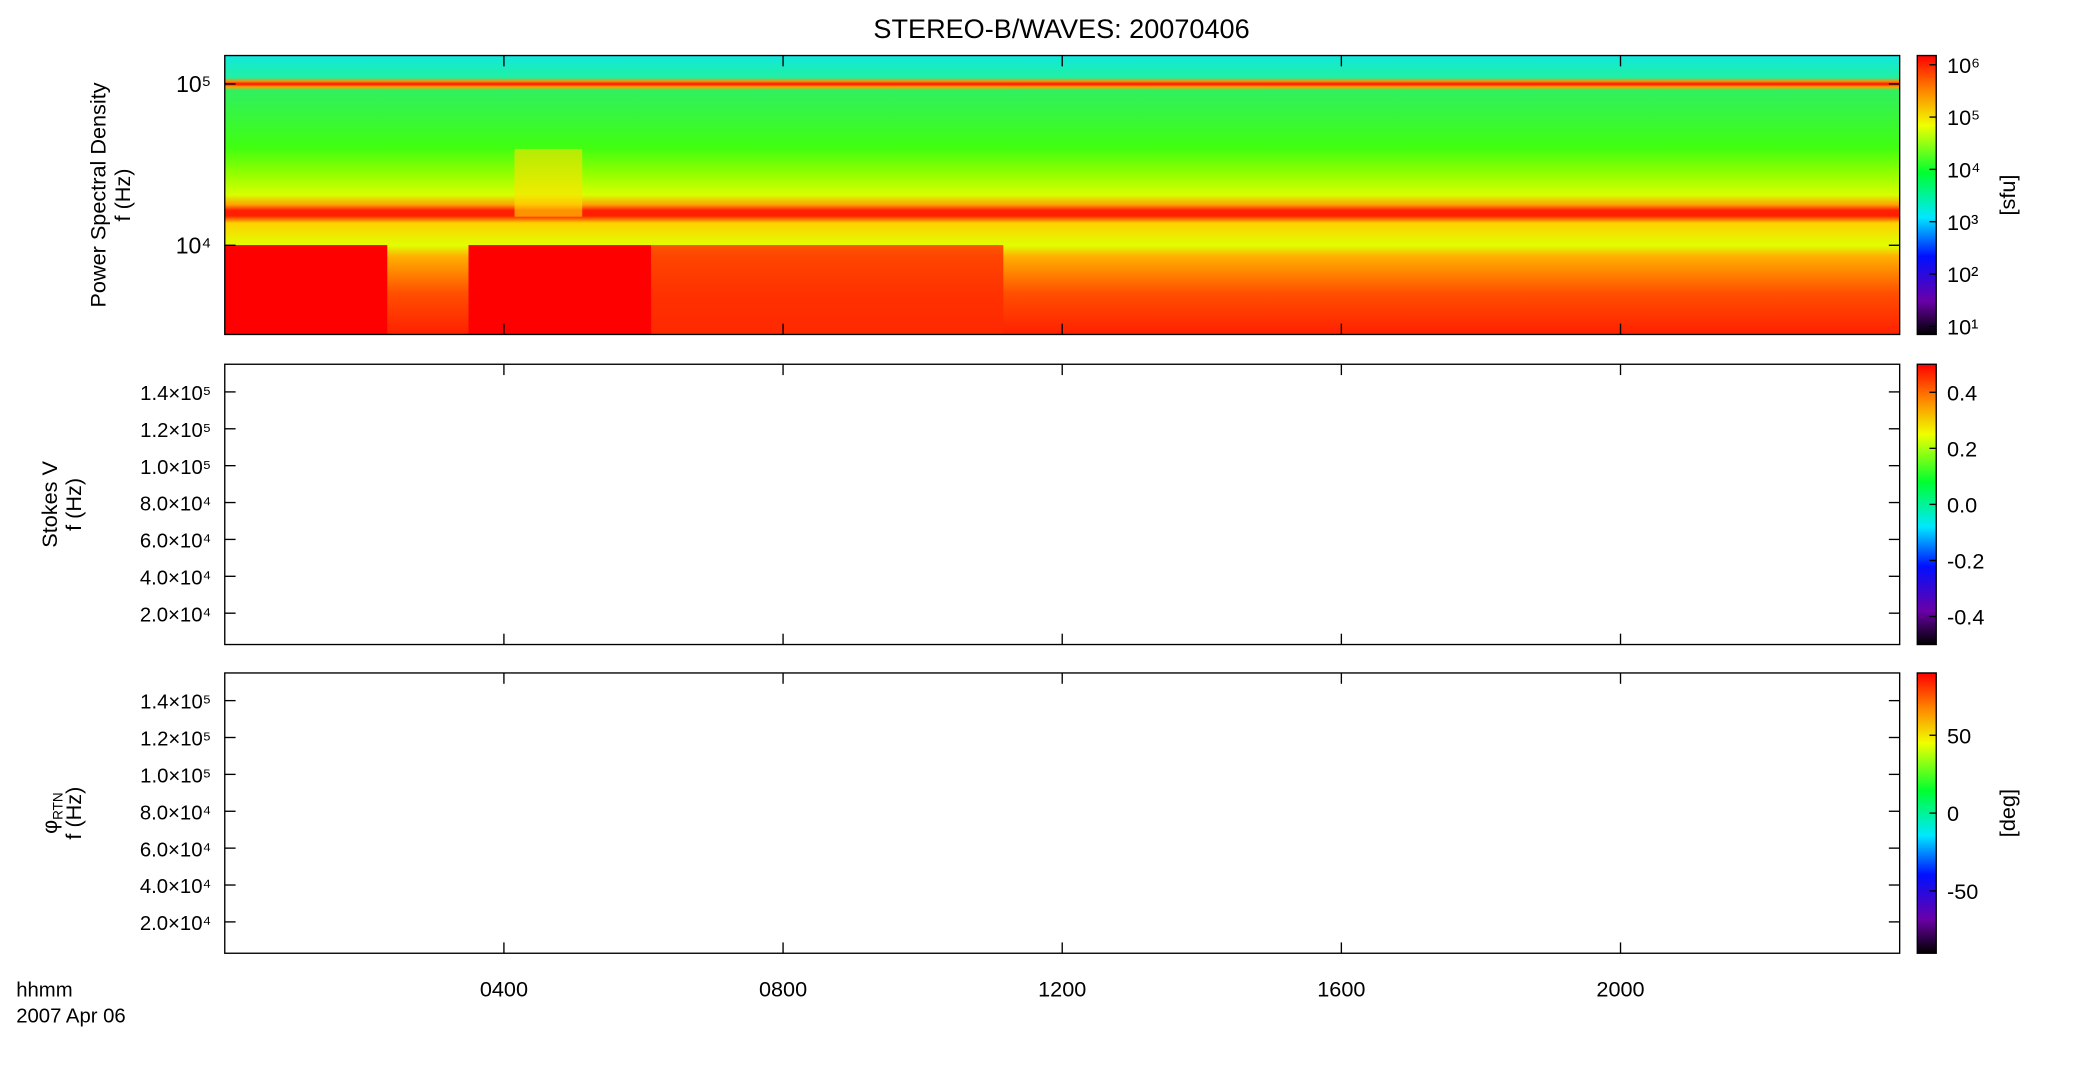  Describe the element at coordinates (1962, 505) in the screenshot. I see `colorbar-tick-label: 0.0` at that location.